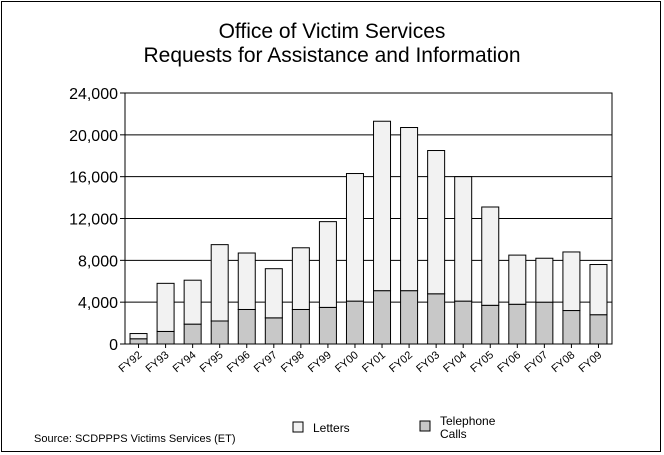  I want to click on y-tick-label: 20,000, so click(93, 136).